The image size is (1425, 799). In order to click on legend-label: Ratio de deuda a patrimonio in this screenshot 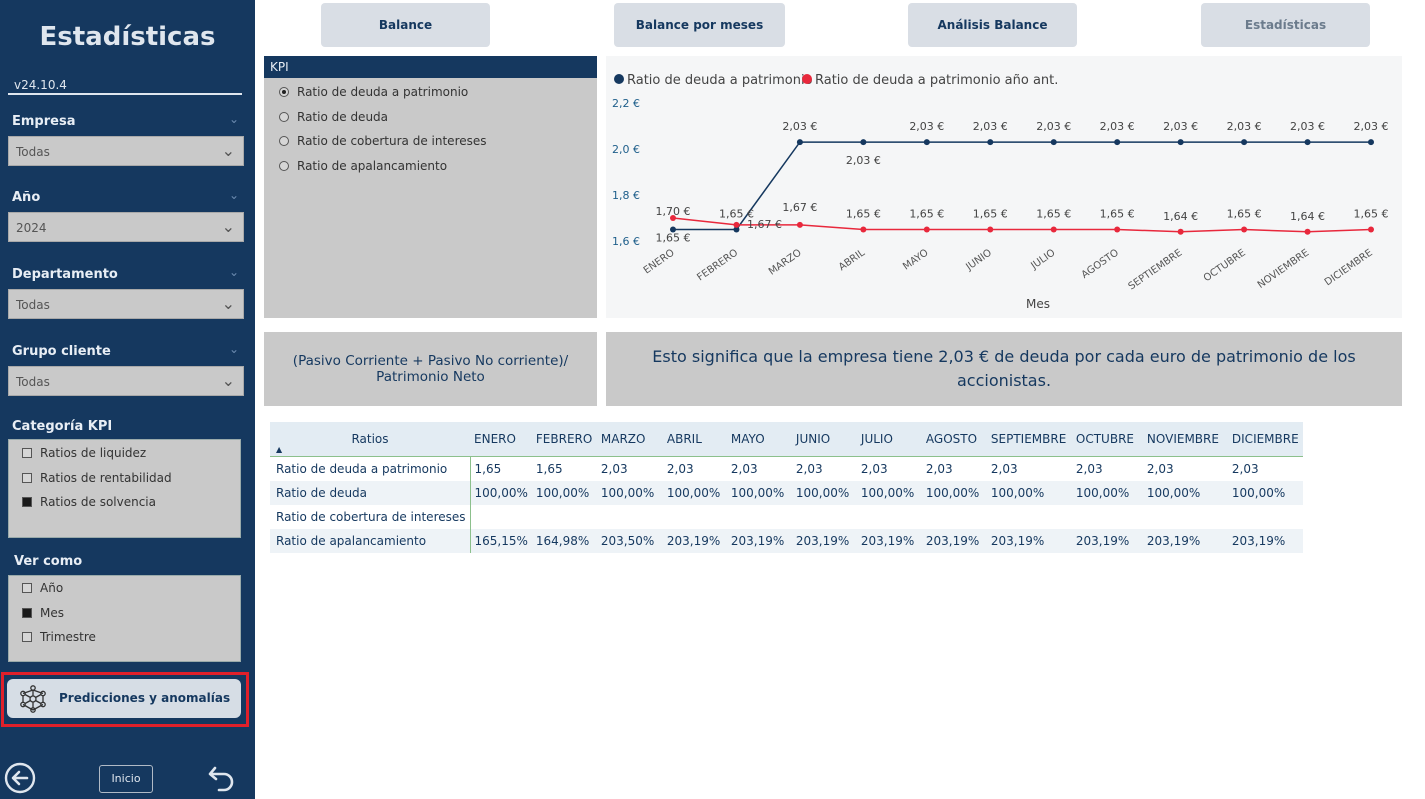, I will do `click(720, 80)`.